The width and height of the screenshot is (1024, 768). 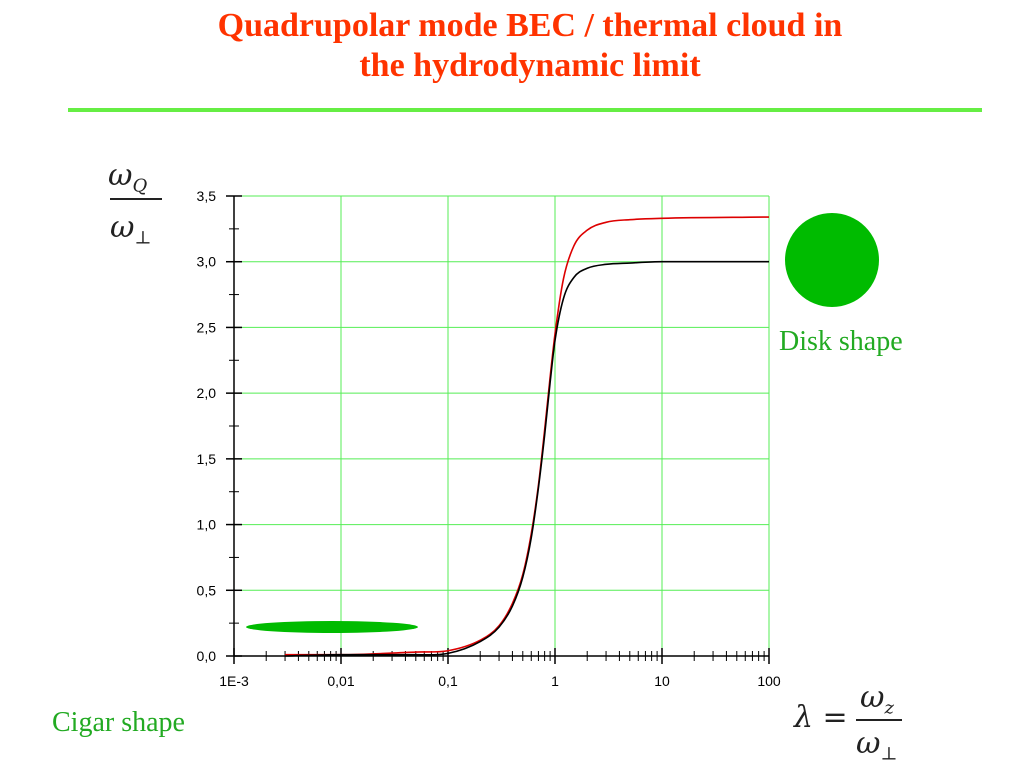 What do you see at coordinates (207, 459) in the screenshot?
I see `y-tick-label: 1,5` at bounding box center [207, 459].